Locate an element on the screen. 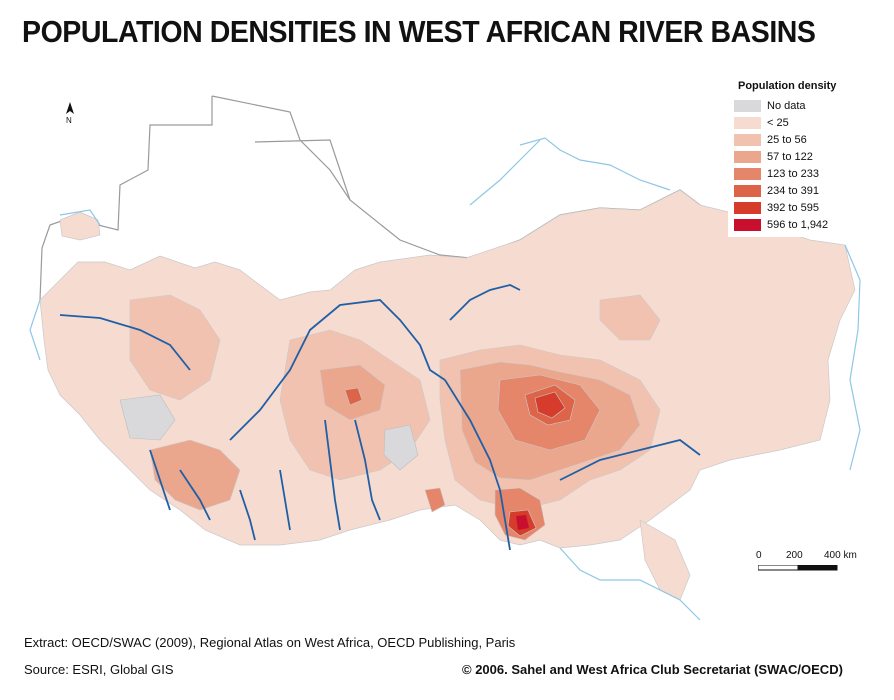  legend-item: No data is located at coordinates (792, 105).